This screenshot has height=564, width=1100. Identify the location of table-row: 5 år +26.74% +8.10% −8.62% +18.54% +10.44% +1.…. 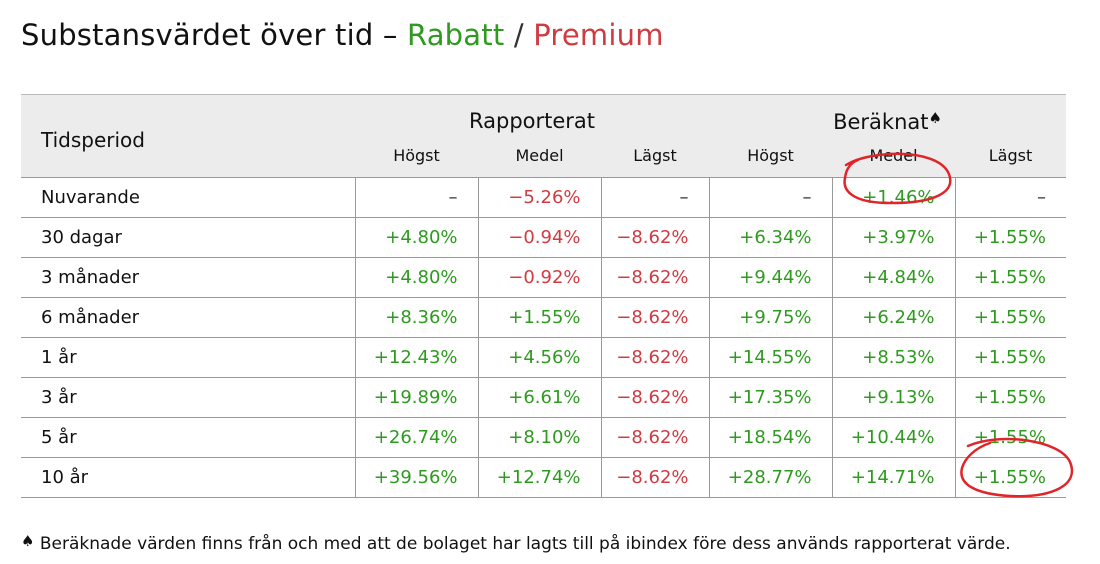
(544, 437).